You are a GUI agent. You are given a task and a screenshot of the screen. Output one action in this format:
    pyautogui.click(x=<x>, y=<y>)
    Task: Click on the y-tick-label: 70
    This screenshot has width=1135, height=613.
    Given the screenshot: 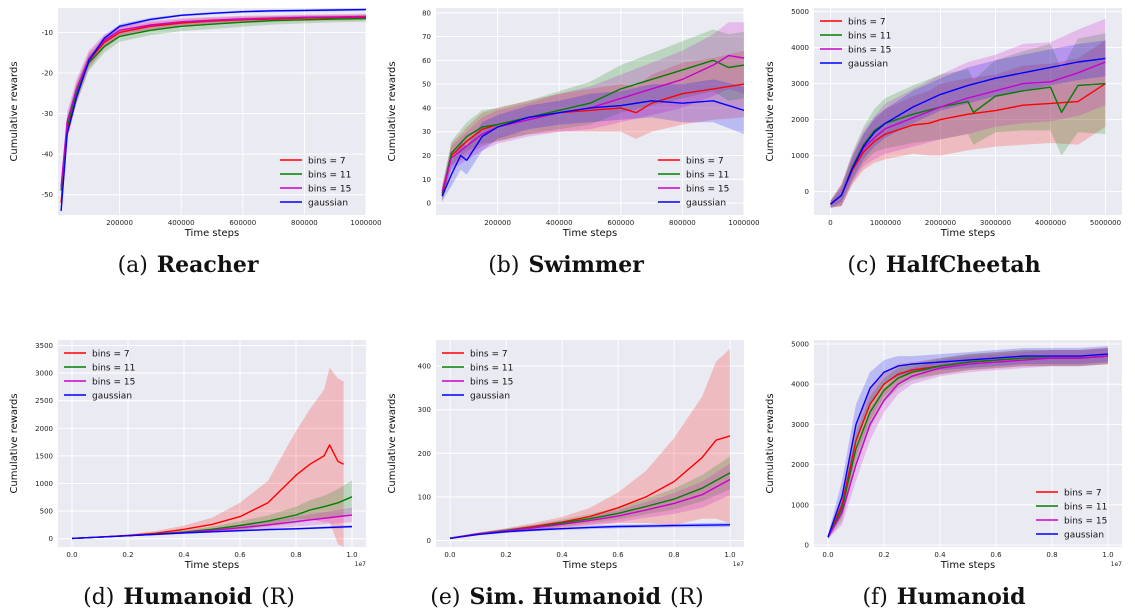 What is the action you would take?
    pyautogui.click(x=426, y=37)
    